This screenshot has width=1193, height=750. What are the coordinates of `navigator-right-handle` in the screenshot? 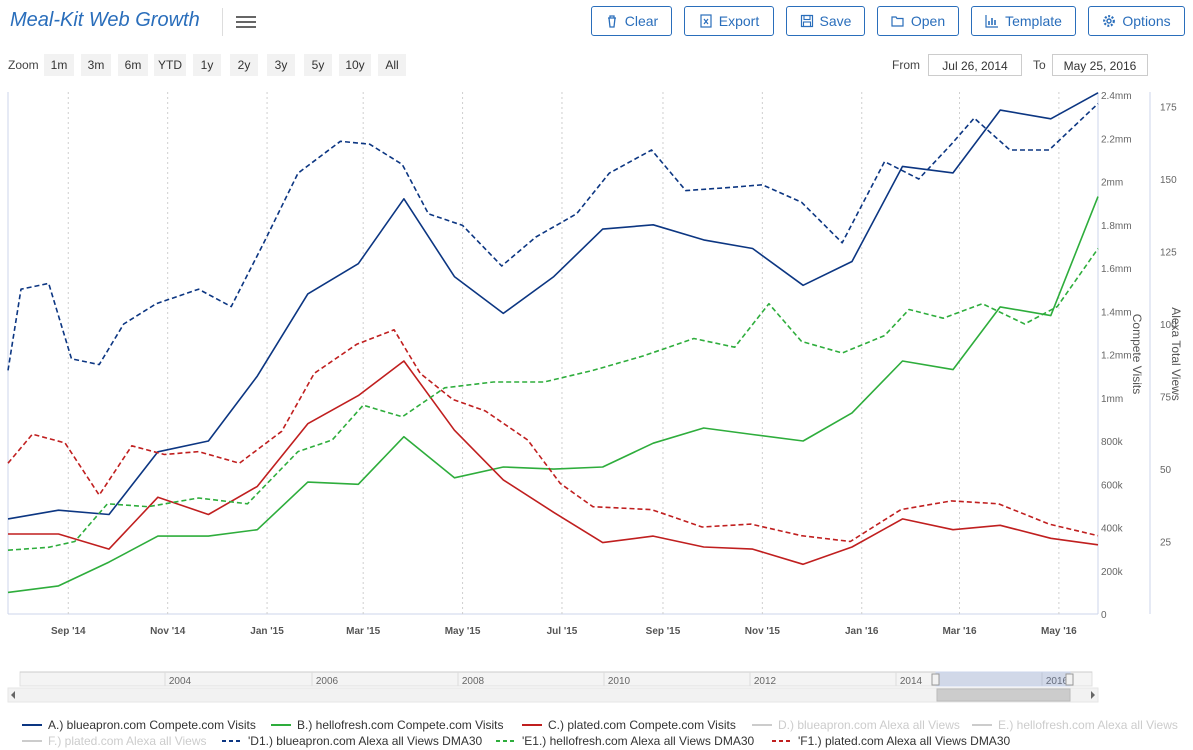 It's located at (1069, 679).